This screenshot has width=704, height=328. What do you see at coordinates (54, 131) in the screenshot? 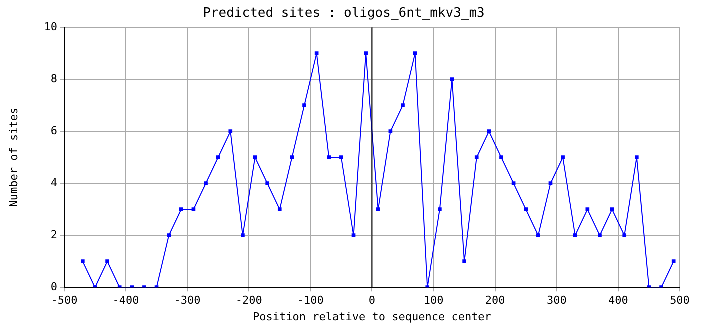
I see `y-tick-label: 6` at bounding box center [54, 131].